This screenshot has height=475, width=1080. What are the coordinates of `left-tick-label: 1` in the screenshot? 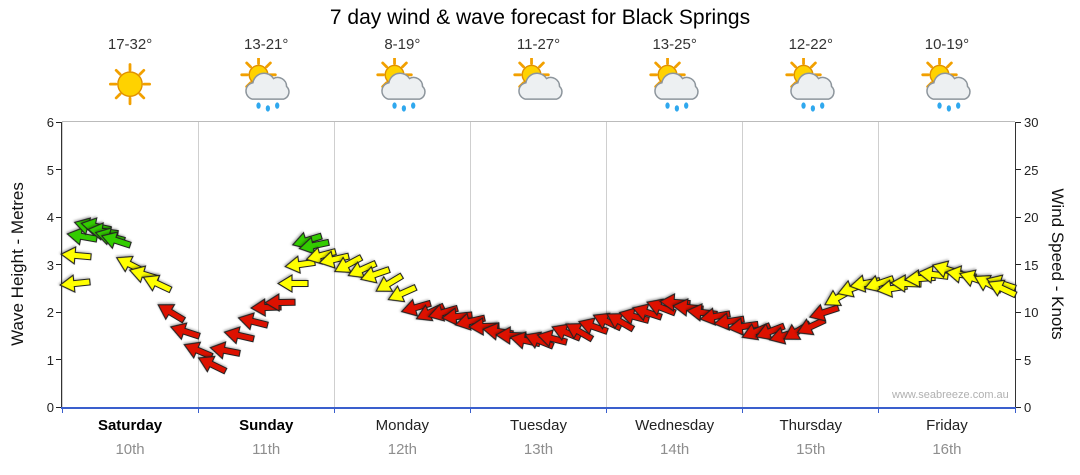 It's located at (50, 360).